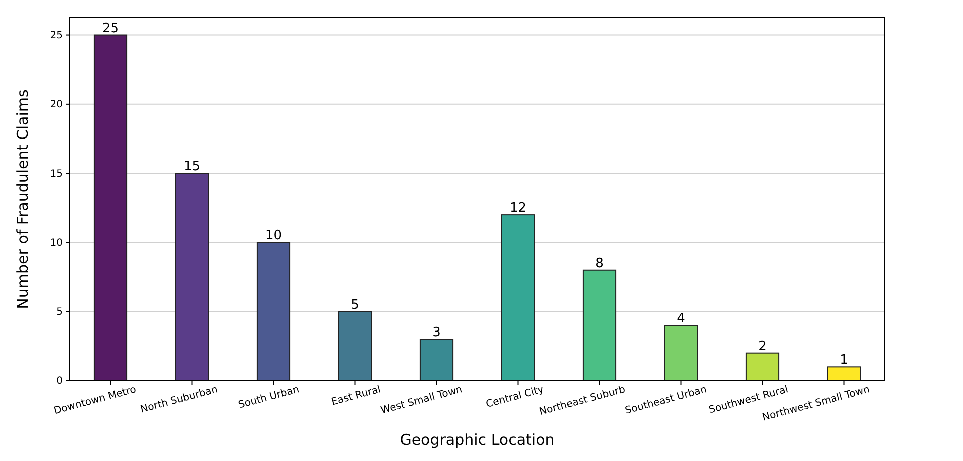 The image size is (963, 461). Describe the element at coordinates (681, 319) in the screenshot. I see `data-label: 4` at that location.